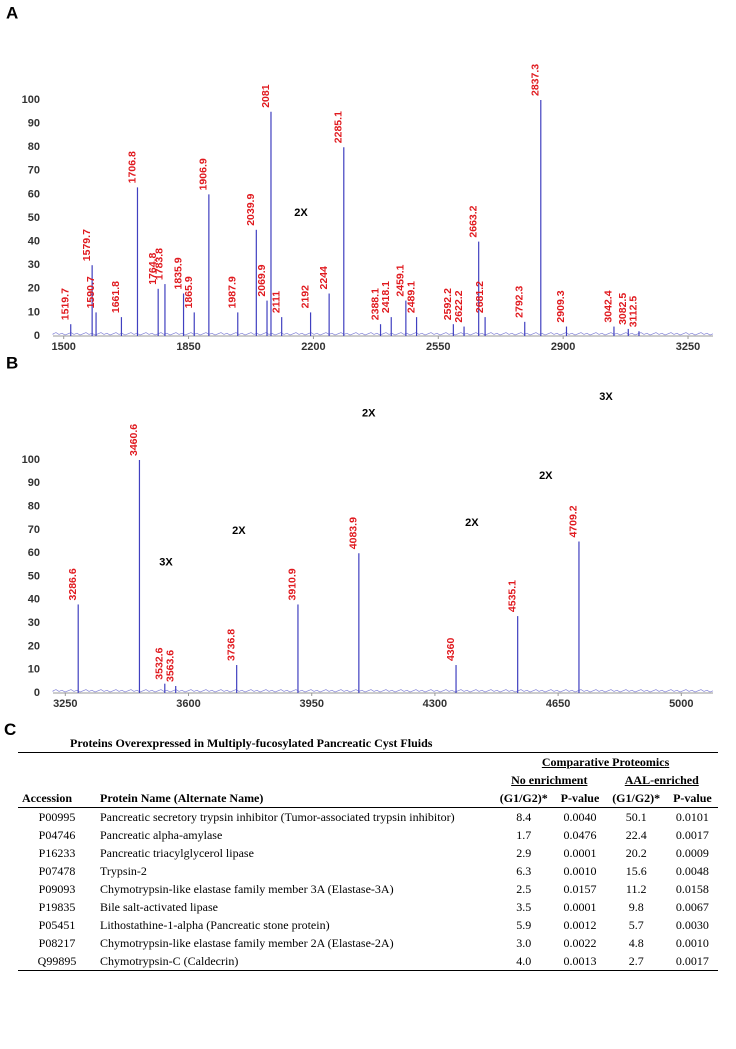  What do you see at coordinates (159, 907) in the screenshot?
I see `table-cell: Bile salt-activated lipase` at bounding box center [159, 907].